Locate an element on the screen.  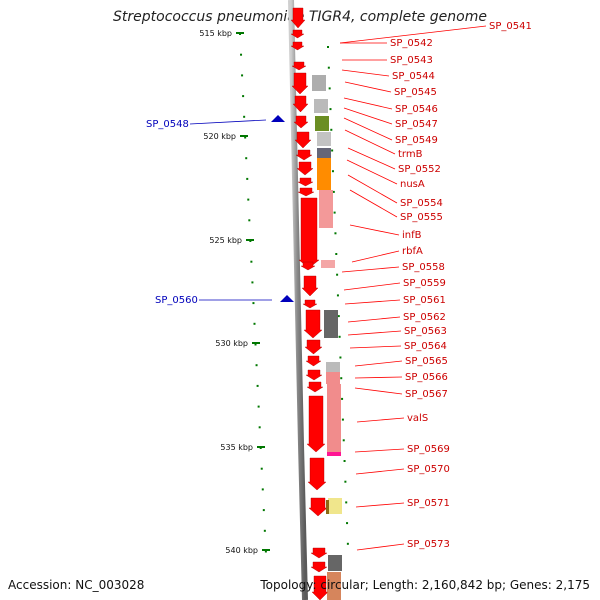
gene-label: nusA is located at coordinates (412, 184).